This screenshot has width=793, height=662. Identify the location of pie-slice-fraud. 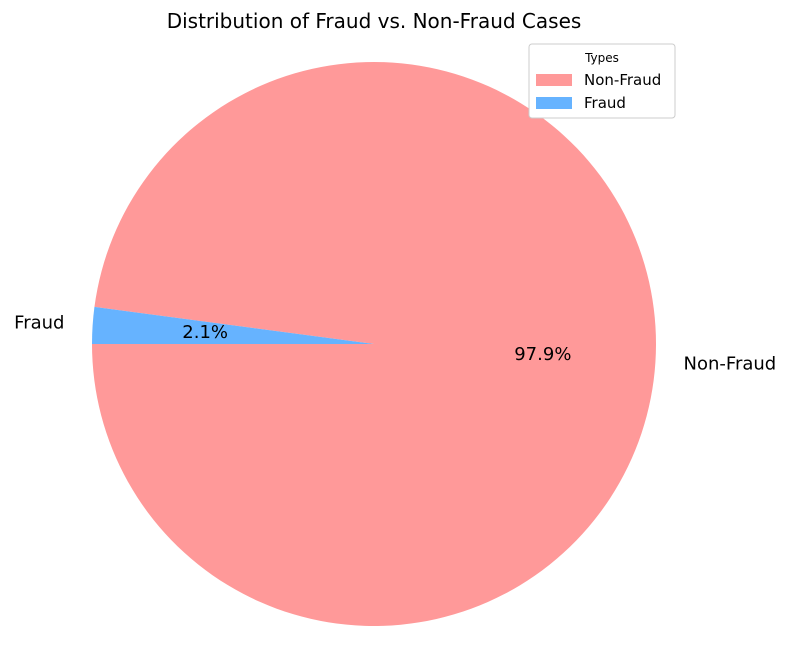
(233, 325).